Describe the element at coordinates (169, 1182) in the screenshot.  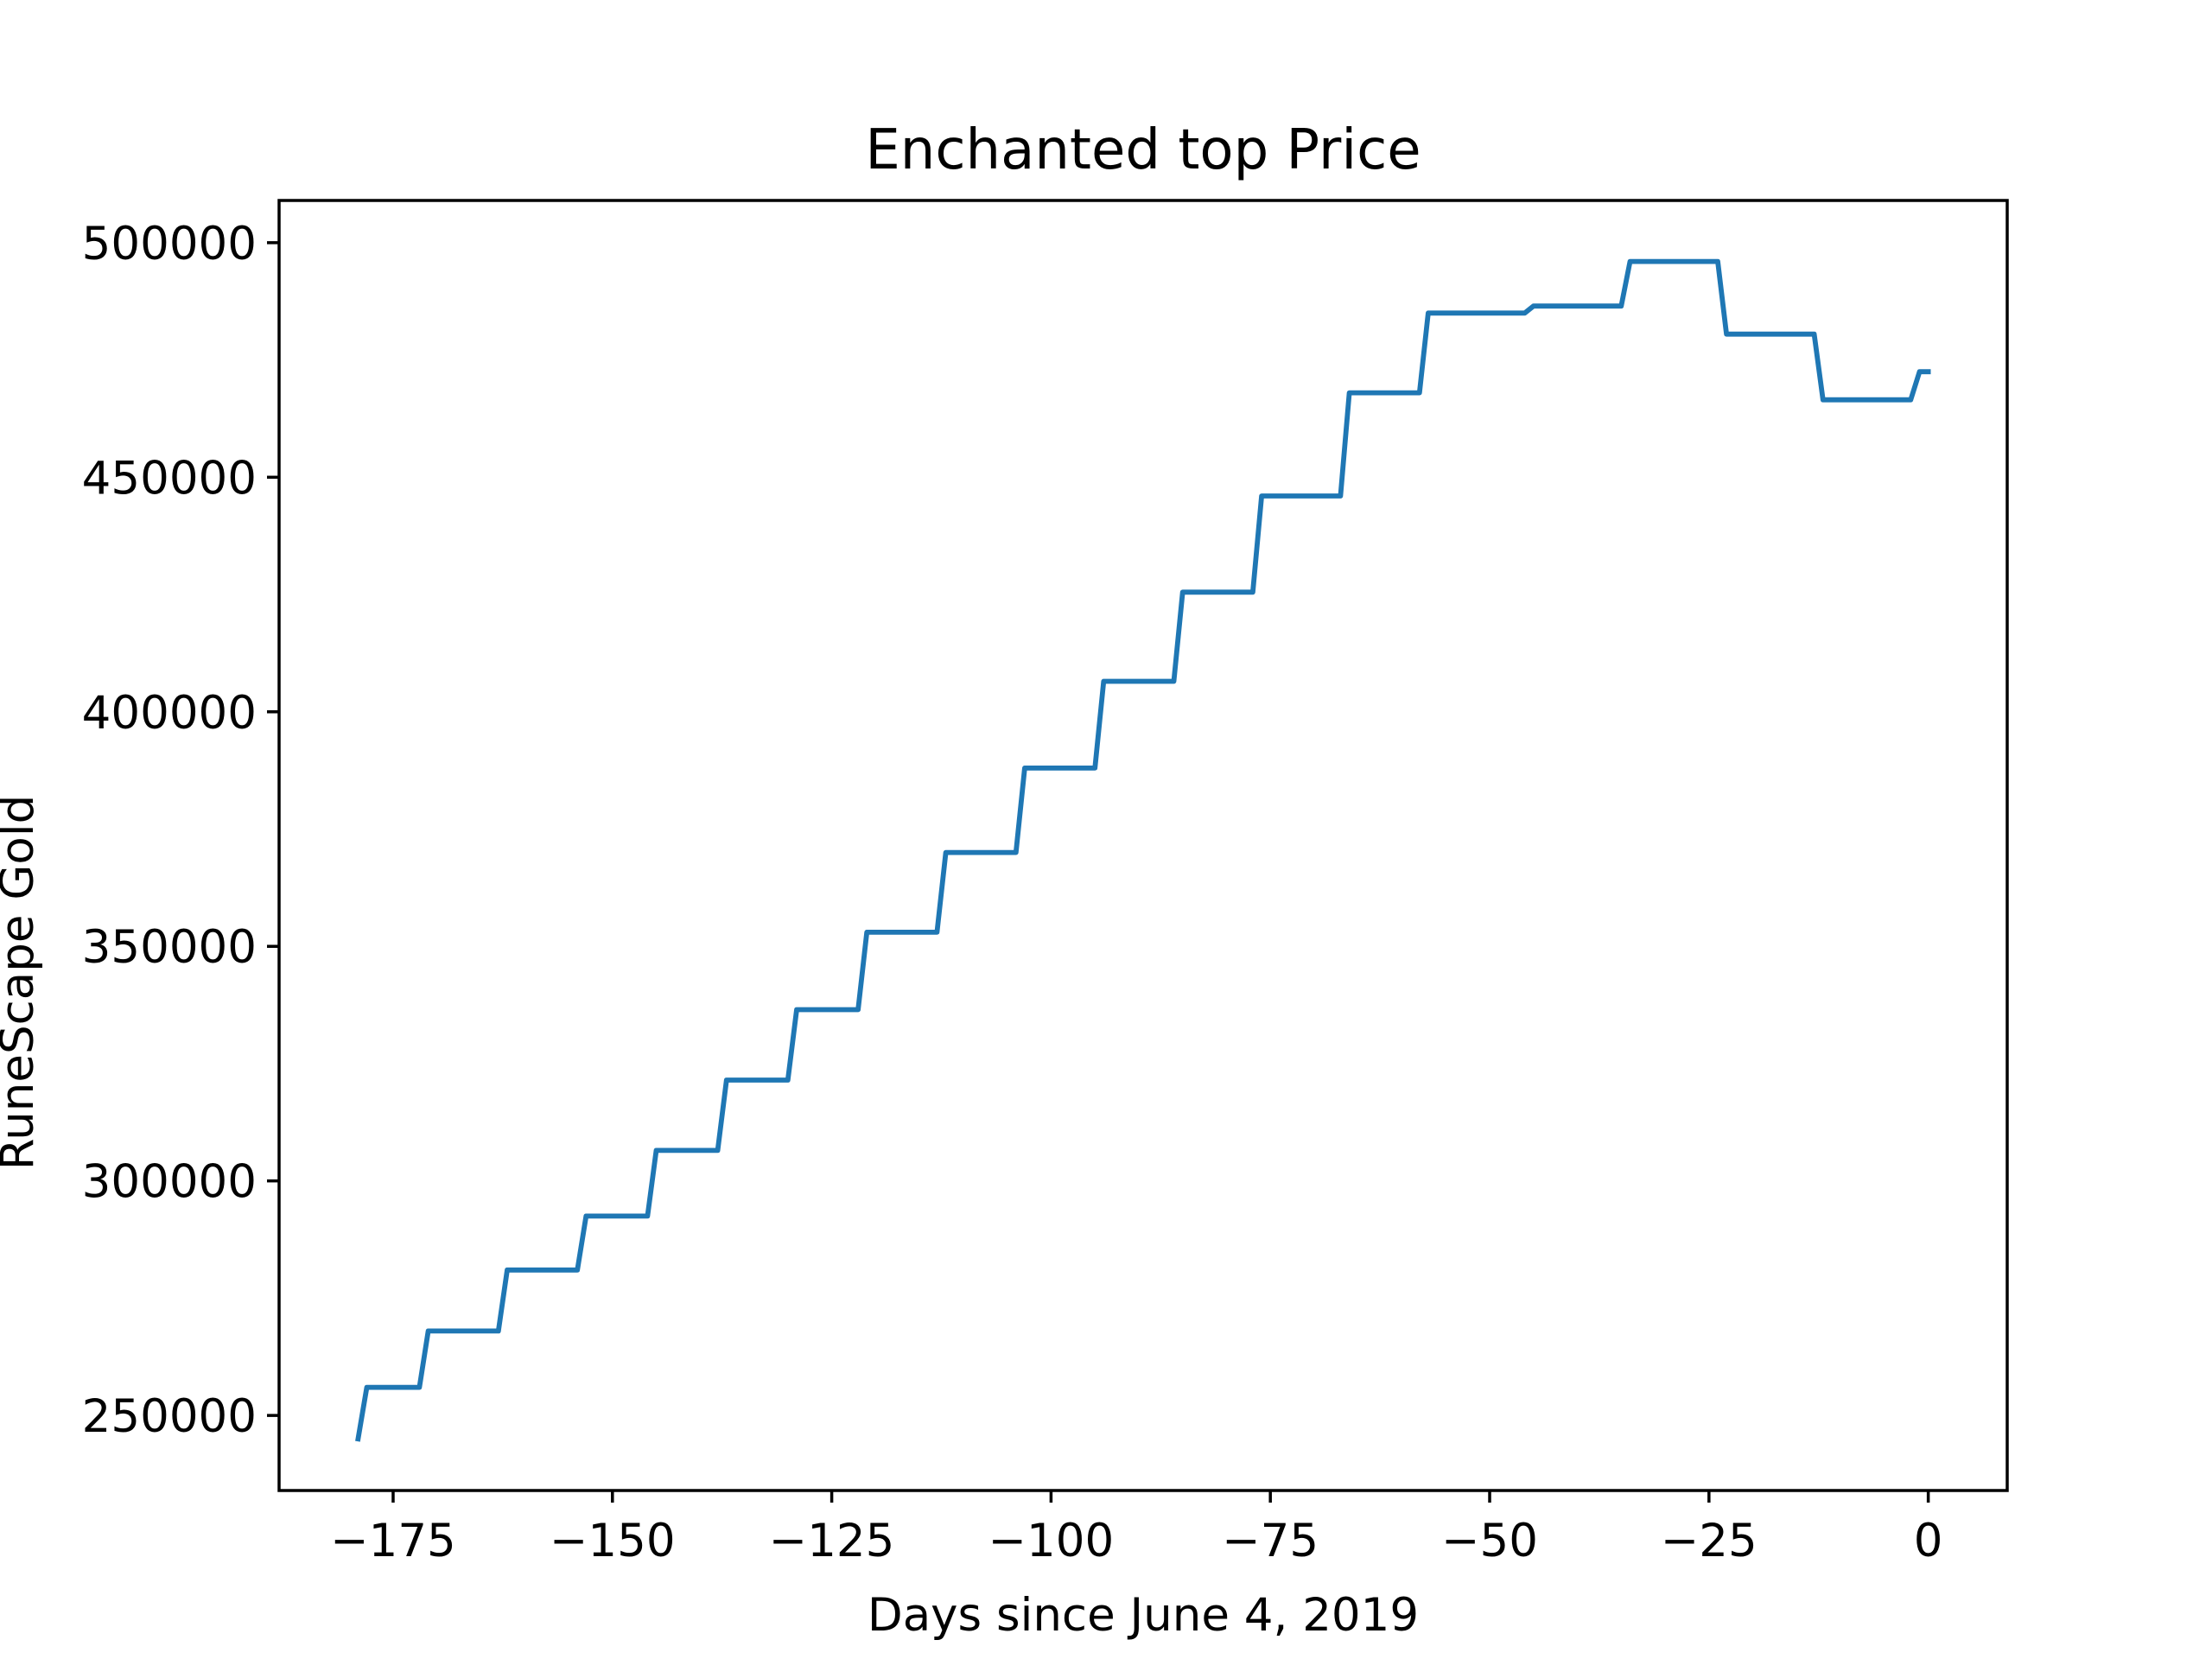
I see `y-tick-label: 300000` at that location.